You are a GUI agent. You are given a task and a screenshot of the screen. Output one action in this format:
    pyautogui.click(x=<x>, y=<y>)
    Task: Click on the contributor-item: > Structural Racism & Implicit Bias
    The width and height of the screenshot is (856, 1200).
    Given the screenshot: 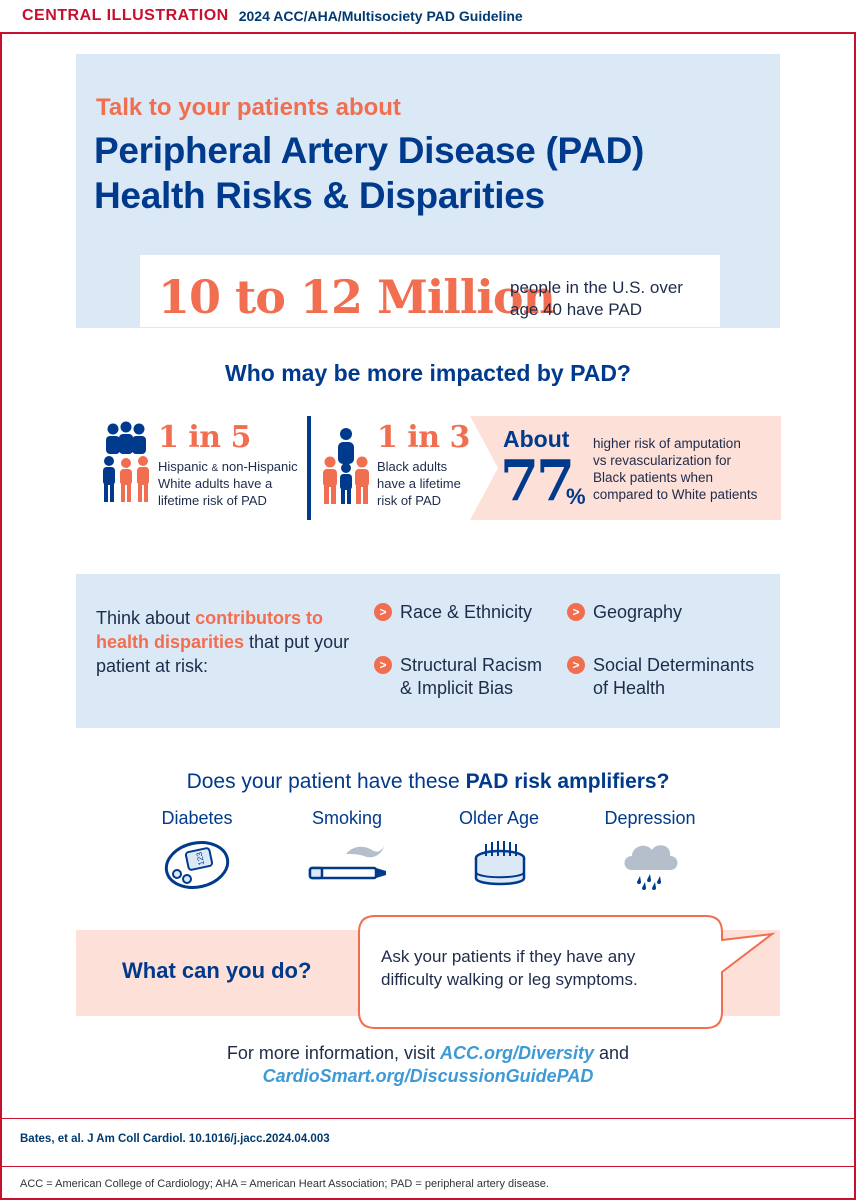 What is the action you would take?
    pyautogui.click(x=458, y=677)
    